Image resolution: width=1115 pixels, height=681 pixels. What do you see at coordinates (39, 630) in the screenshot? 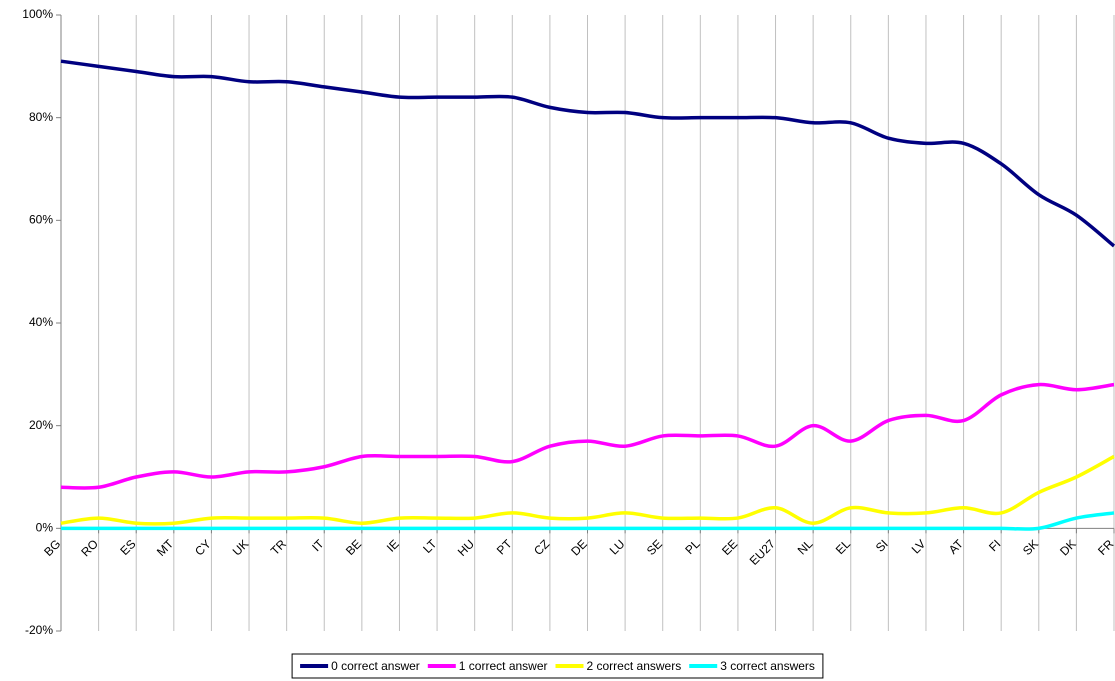
I see `y-tick-label: -20%` at bounding box center [39, 630].